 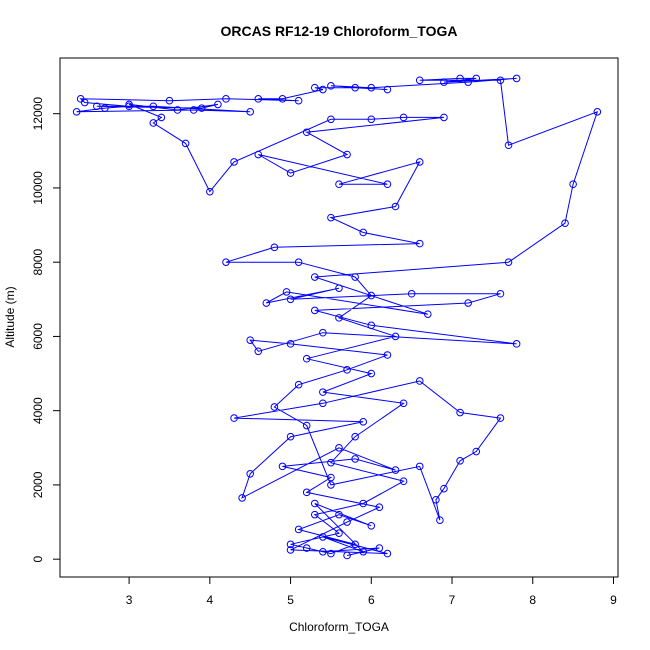 What do you see at coordinates (209, 600) in the screenshot?
I see `x-tick-label: 4` at bounding box center [209, 600].